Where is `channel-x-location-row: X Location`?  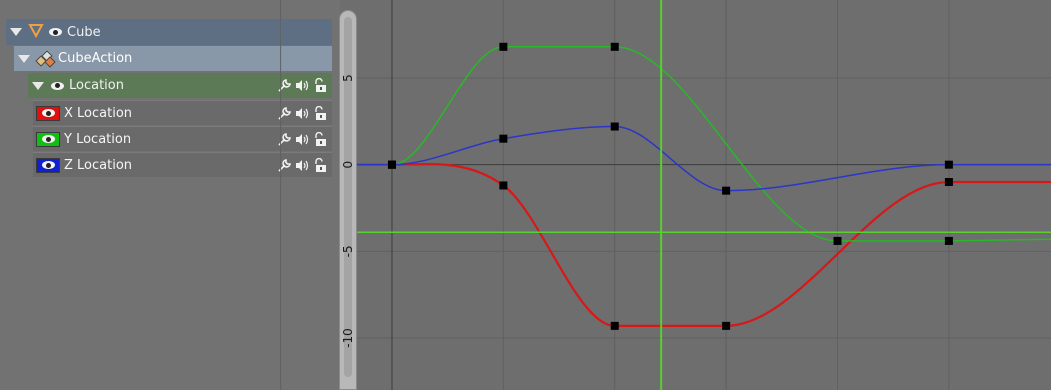
channel-x-location-row: X Location is located at coordinates (182, 112).